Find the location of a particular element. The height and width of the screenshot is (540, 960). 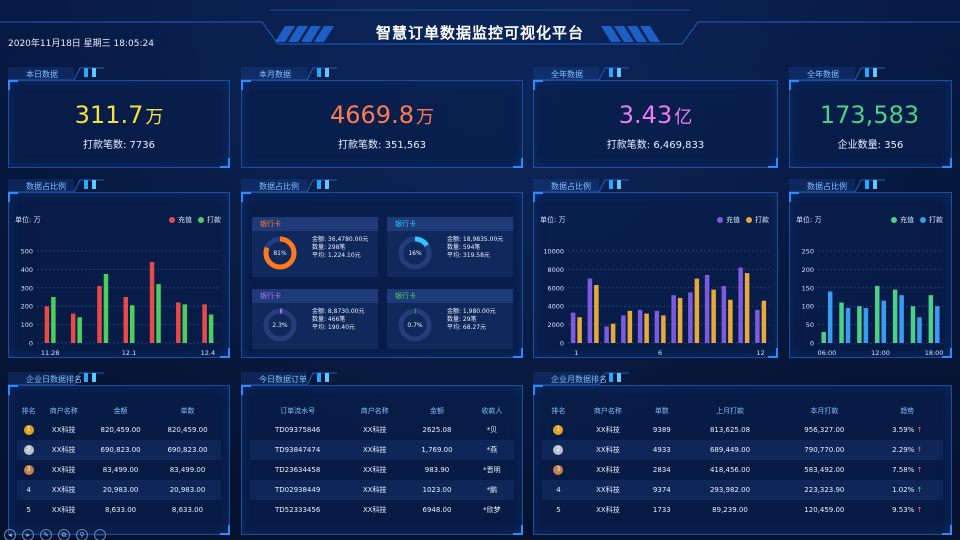

chart-tab-0-label: 数据占比例 is located at coordinates (46, 186).